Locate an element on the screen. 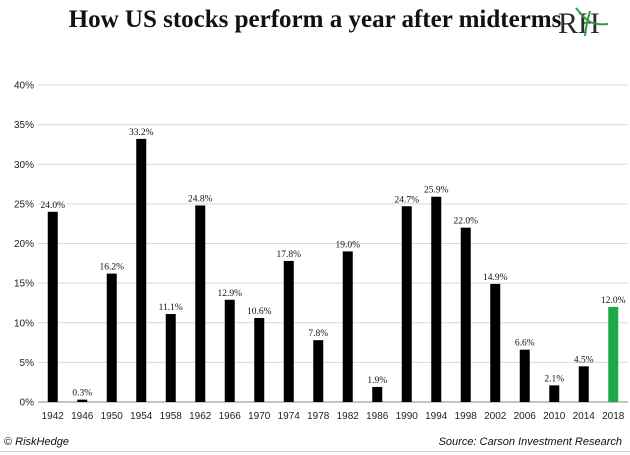  y-axis-ticks: 0% 5% 10% 15% 20% 25% 30% 35% 40% is located at coordinates (24, 245).